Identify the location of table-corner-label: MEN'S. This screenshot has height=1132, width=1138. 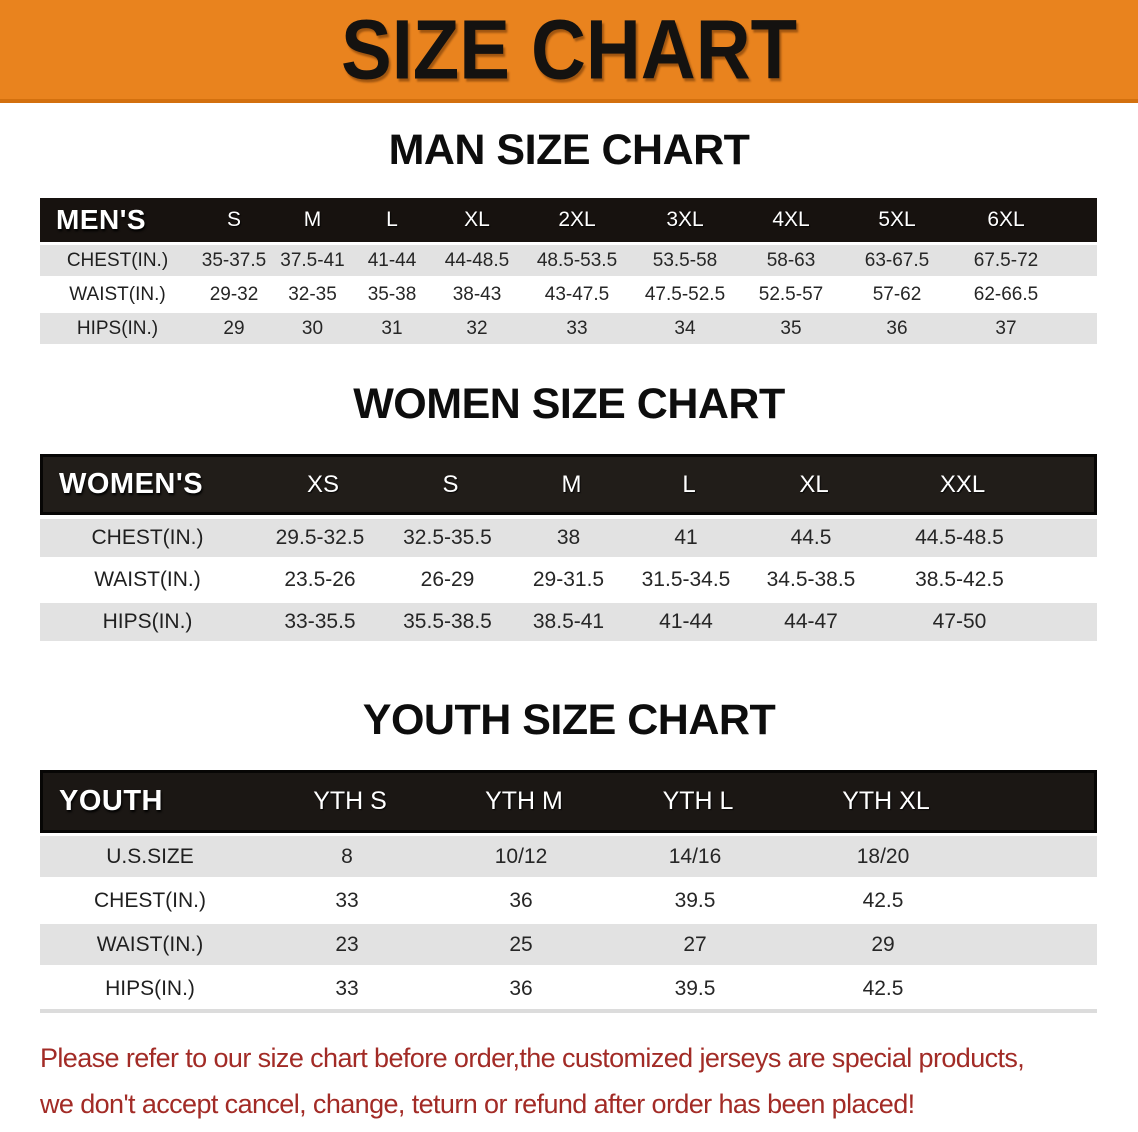
(101, 219).